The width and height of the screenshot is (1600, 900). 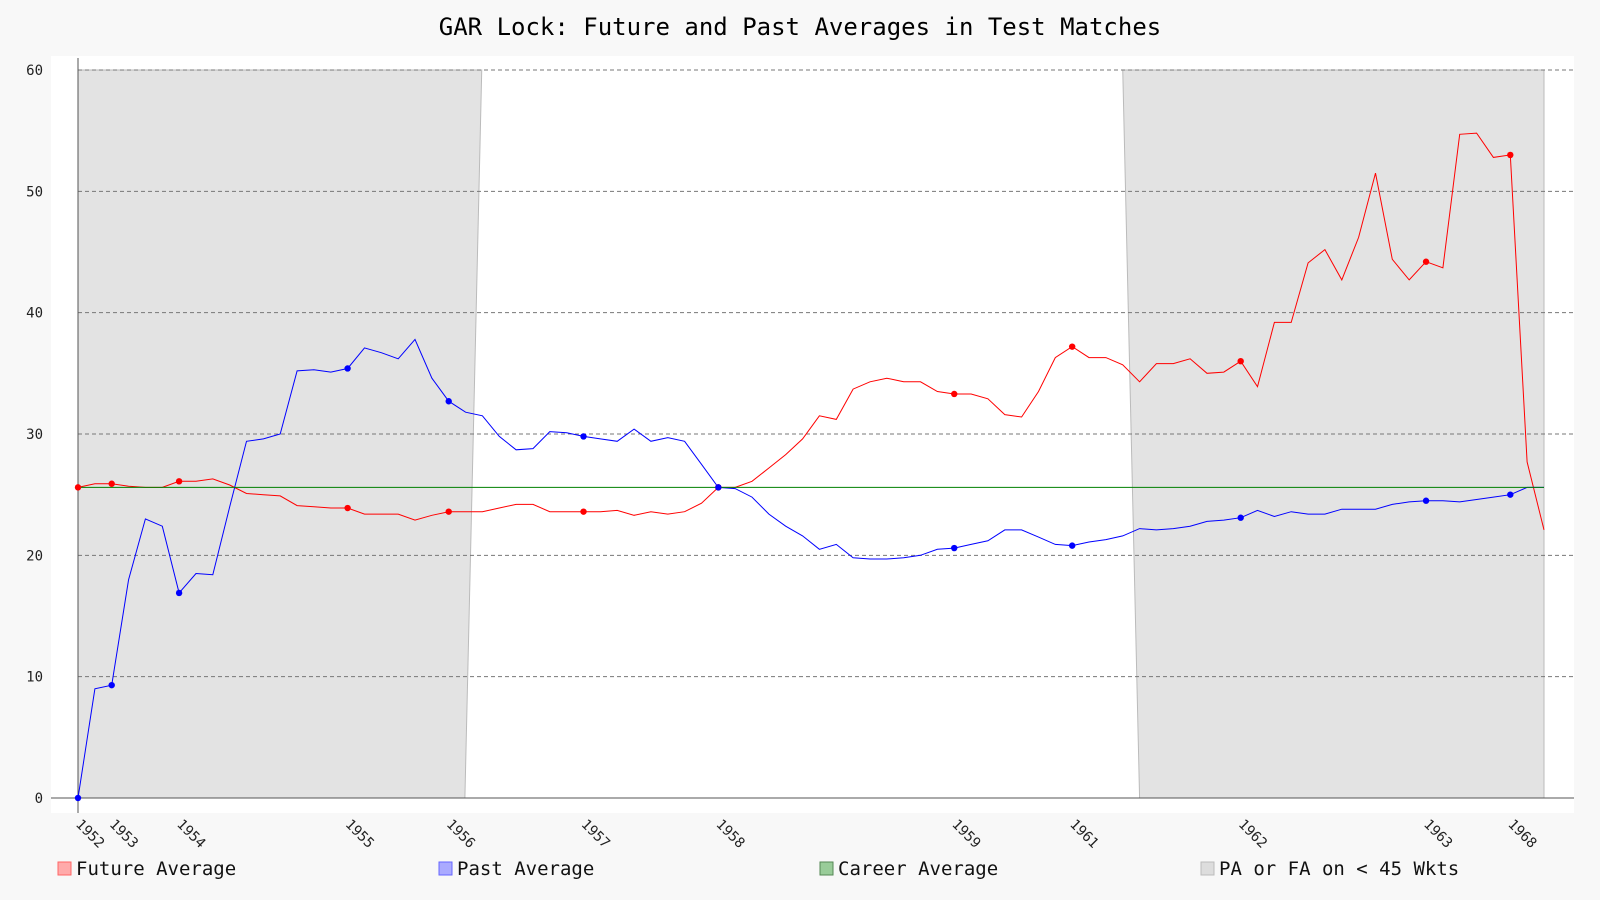 What do you see at coordinates (1521, 834) in the screenshot?
I see `x-tick-label: 1968` at bounding box center [1521, 834].